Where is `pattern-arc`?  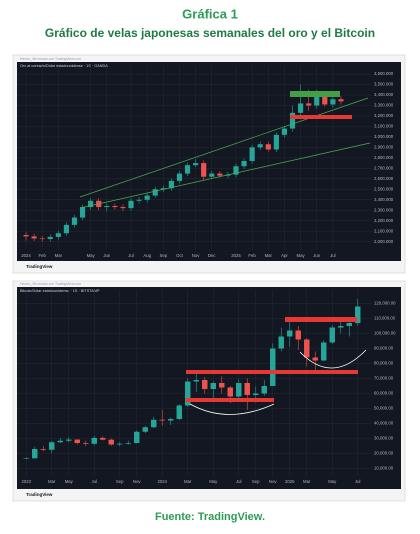 pattern-arc is located at coordinates (232, 409).